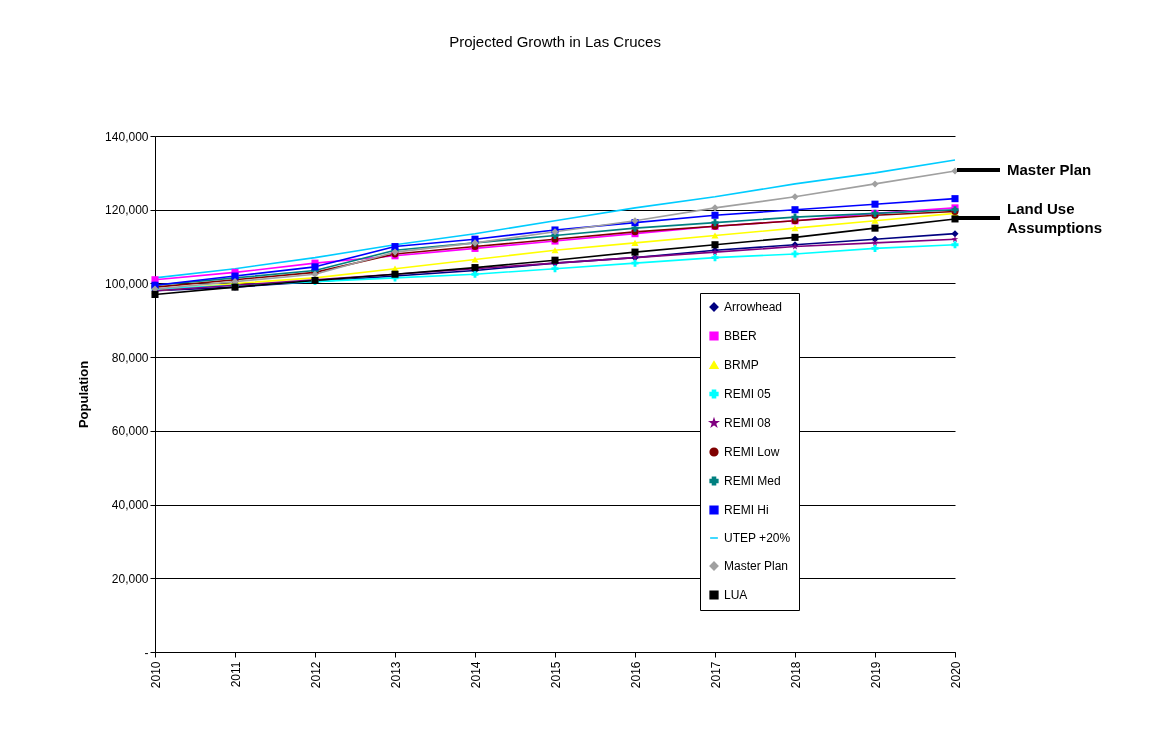 This screenshot has width=1167, height=746. I want to click on x-tick-label: 2011, so click(235, 674).